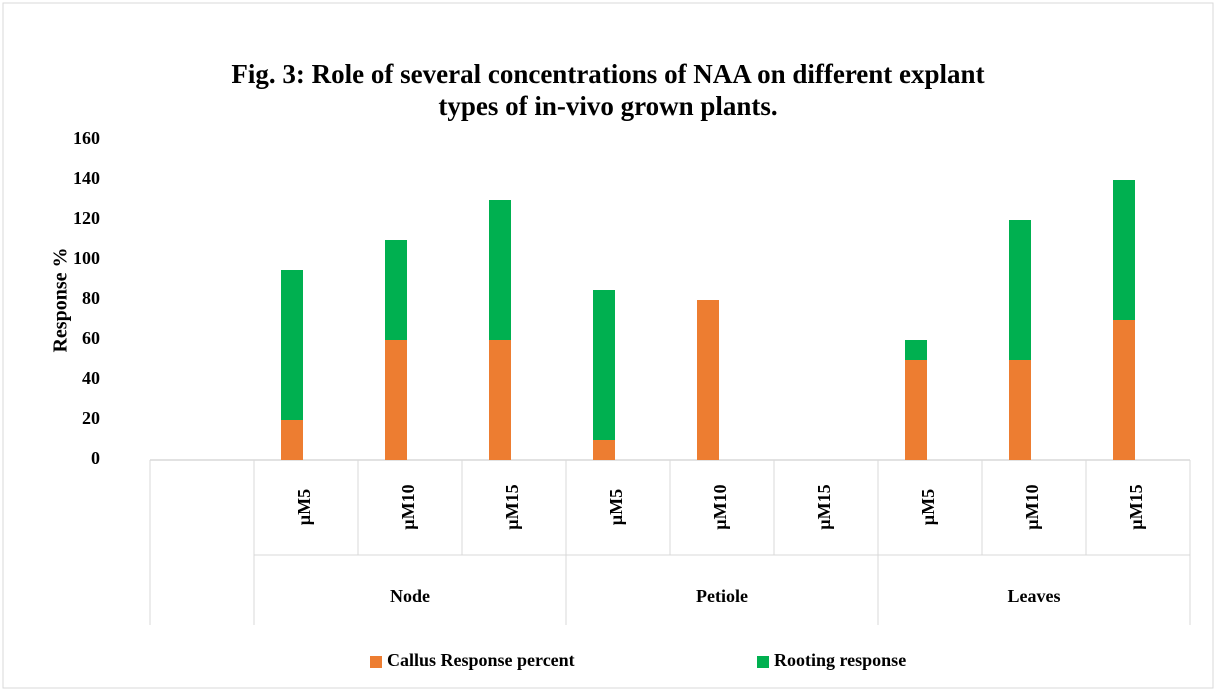  I want to click on y-tick-label: 120, so click(86, 218).